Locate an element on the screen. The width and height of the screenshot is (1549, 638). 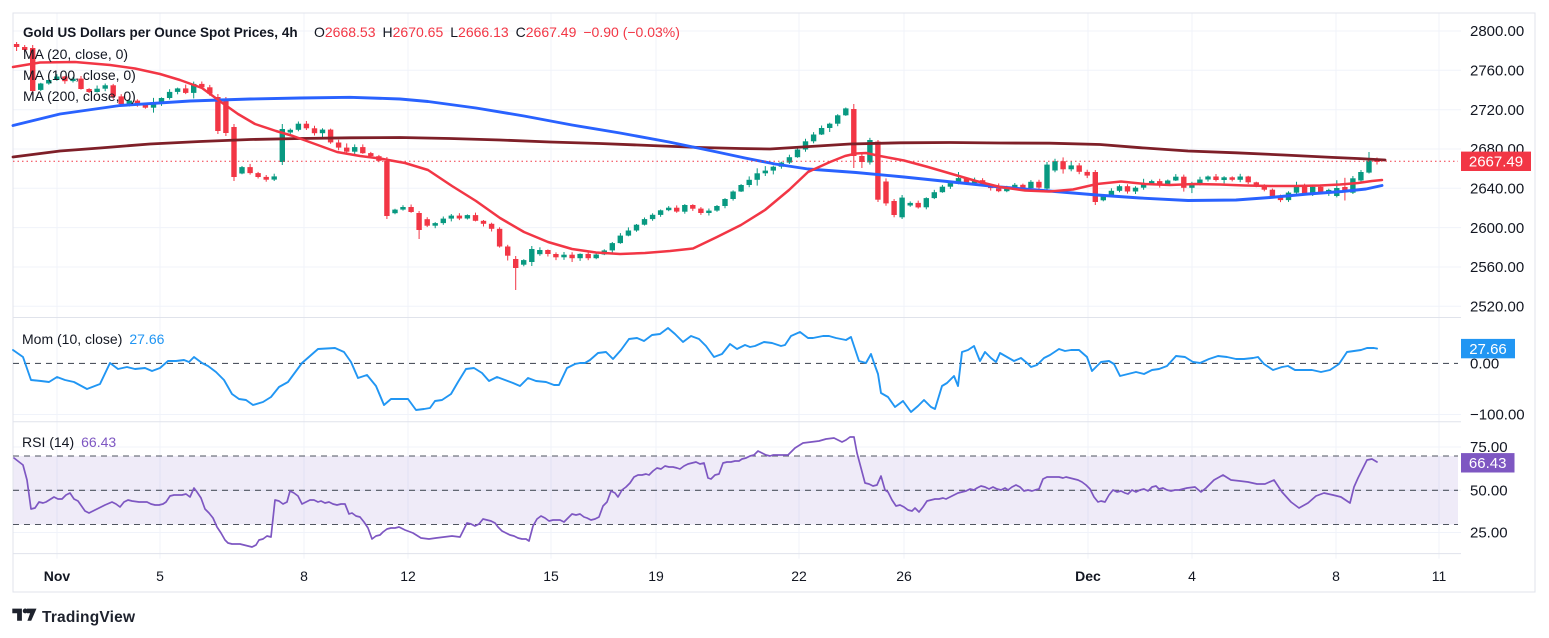
svg-text: 5 is located at coordinates (160, 576).